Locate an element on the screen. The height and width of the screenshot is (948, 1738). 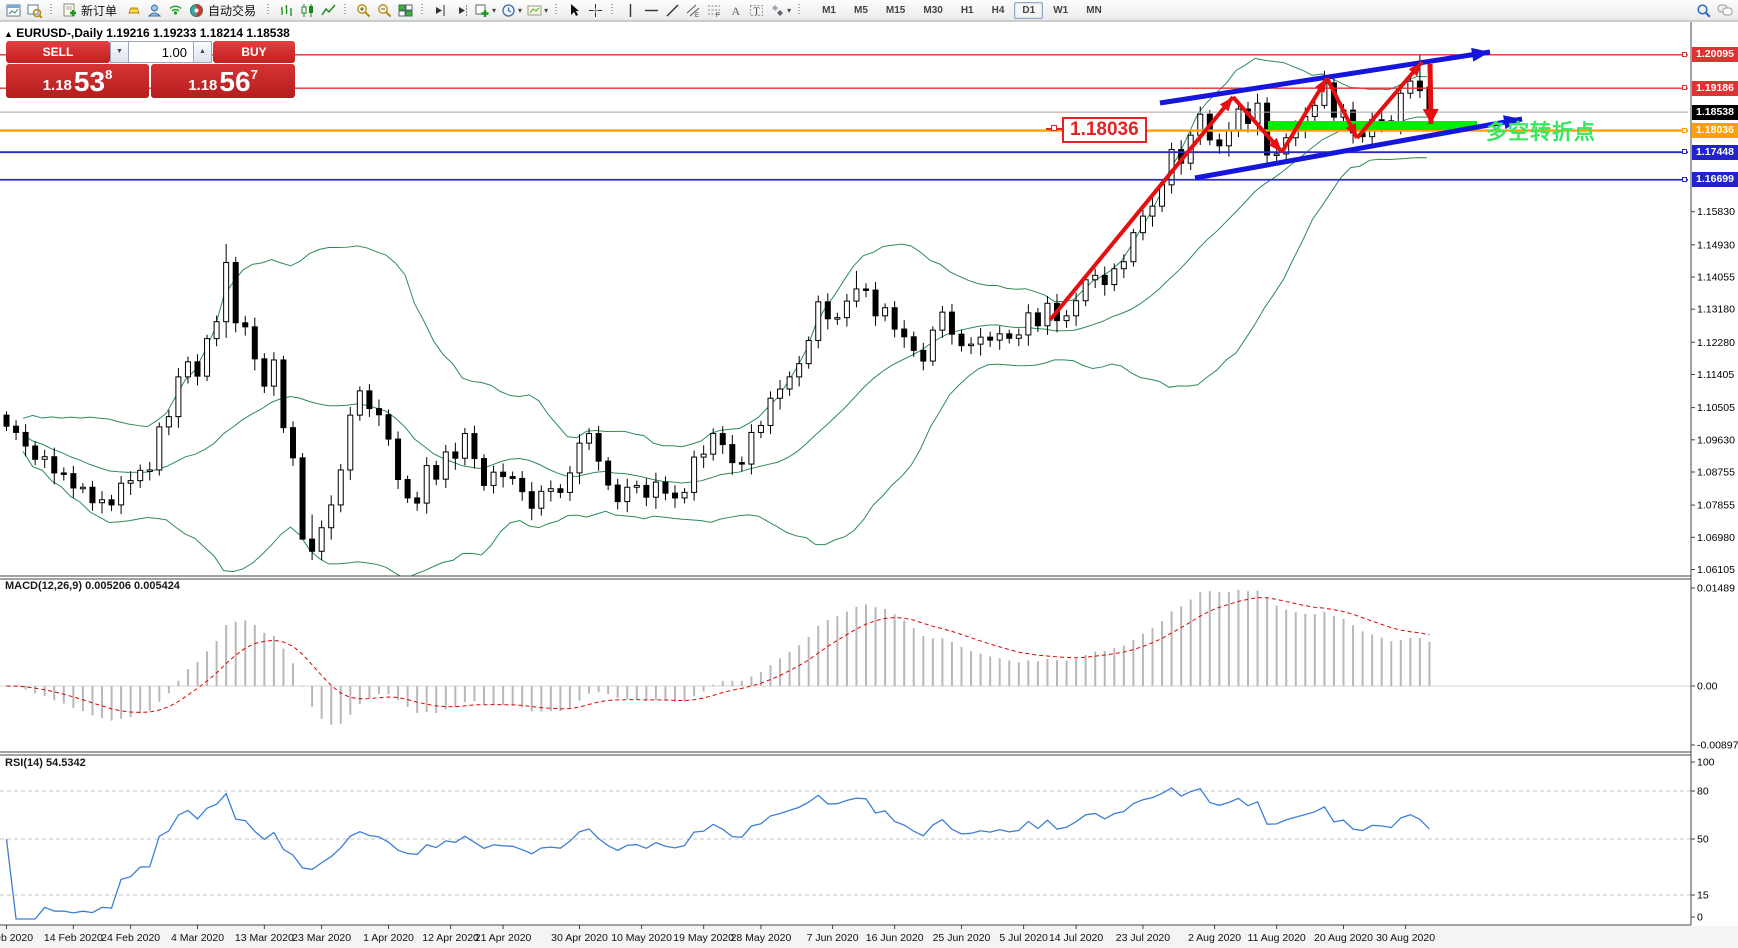
sell-button: SELL is located at coordinates (58, 52).